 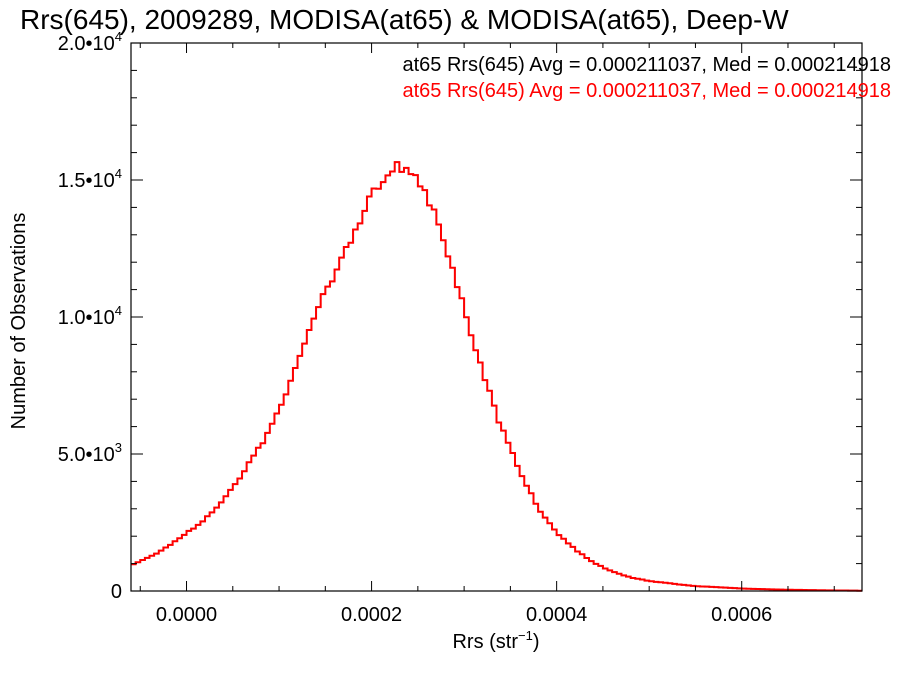 I want to click on y-tick-label-4: 2.0•104, so click(x=90, y=42).